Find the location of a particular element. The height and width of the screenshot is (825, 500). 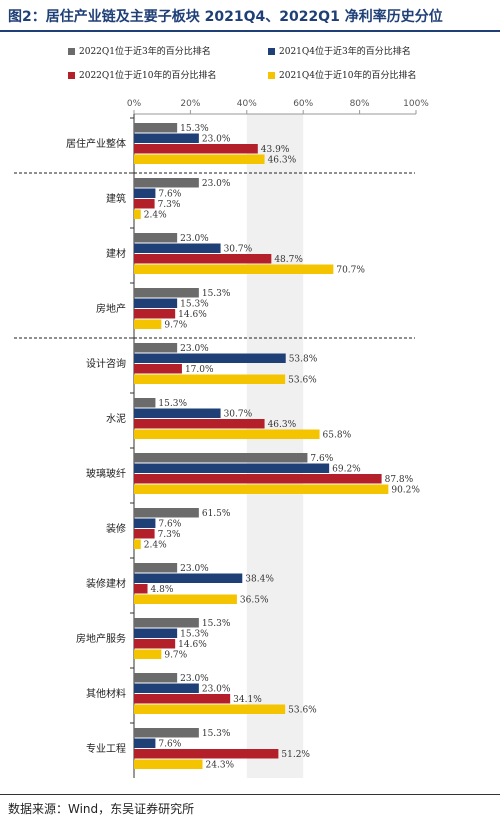

bar-value-label: 36.5% is located at coordinates (254, 601).